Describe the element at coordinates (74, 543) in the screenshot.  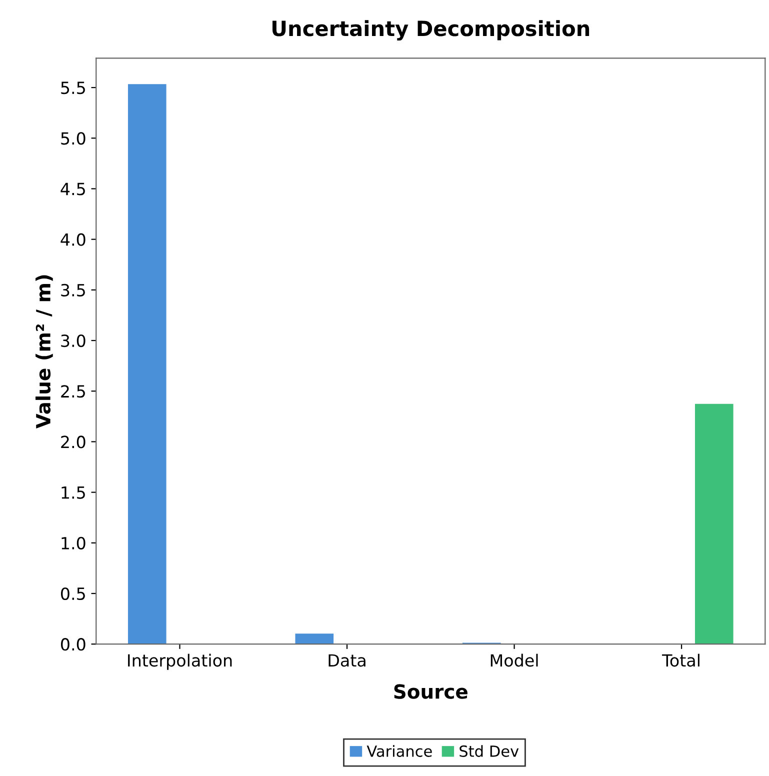
I see `y-tick-label: 1.0` at that location.